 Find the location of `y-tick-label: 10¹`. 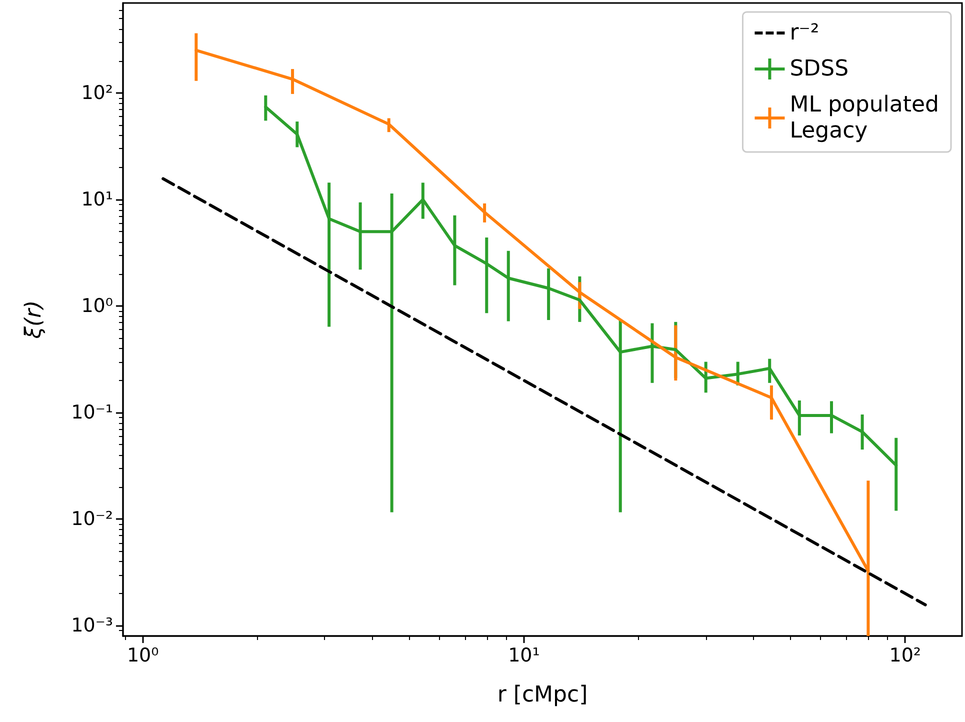

y-tick-label: 10¹ is located at coordinates (97, 199).